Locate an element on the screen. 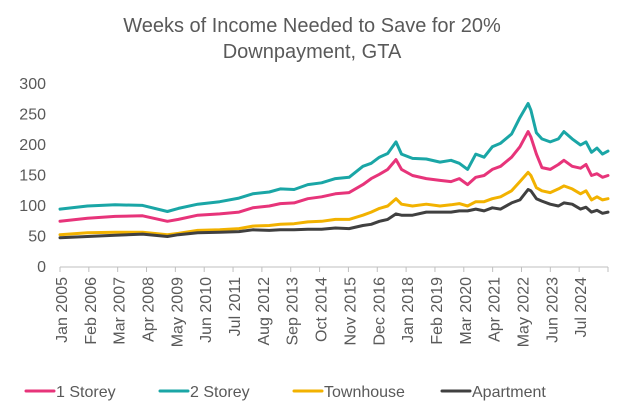  chart-title-line-2: Downpayment, GTA is located at coordinates (312, 52).